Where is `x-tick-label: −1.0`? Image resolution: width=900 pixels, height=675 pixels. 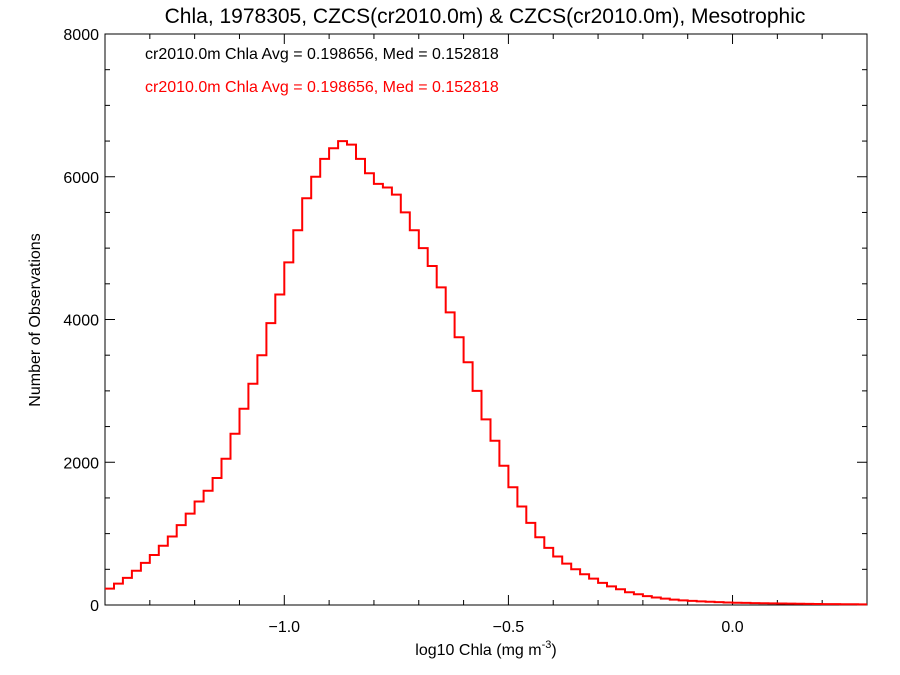
x-tick-label: −1.0 is located at coordinates (284, 627).